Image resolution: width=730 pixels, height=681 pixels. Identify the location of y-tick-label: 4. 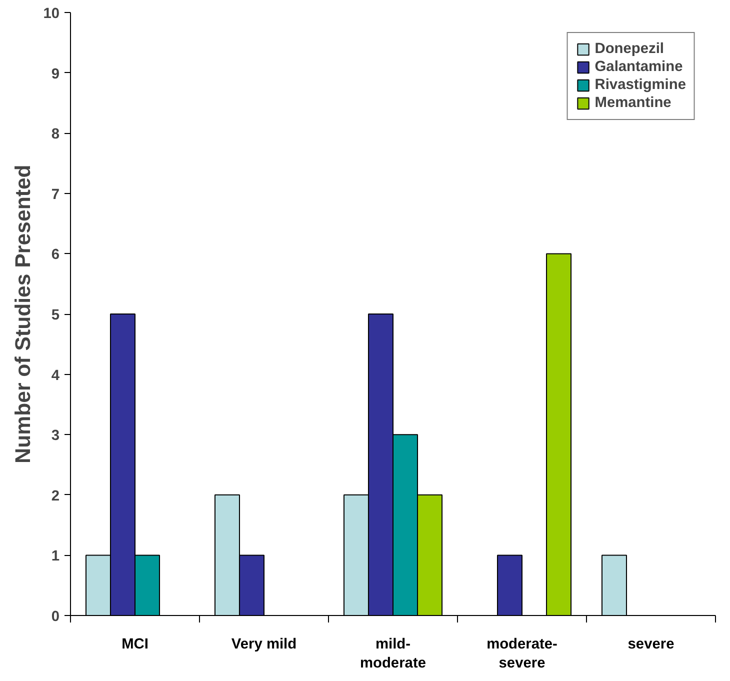
(55, 376).